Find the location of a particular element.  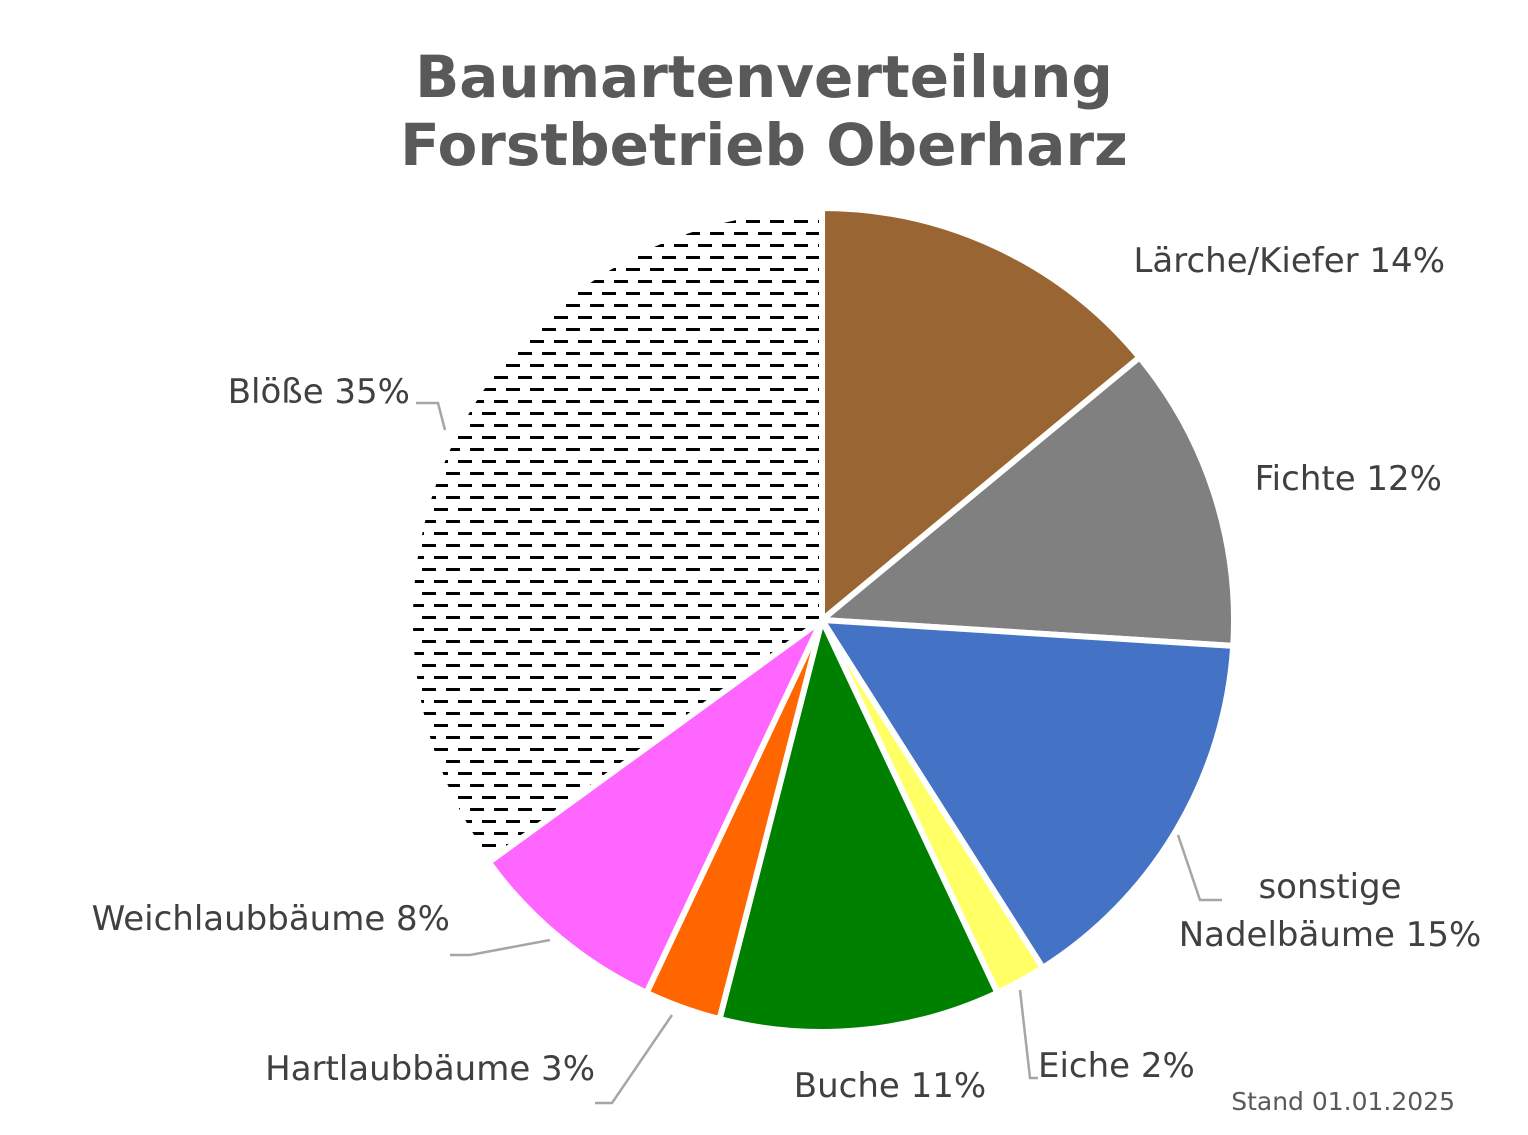

pie-slice-weichlaubbäume is located at coordinates (655, 806).